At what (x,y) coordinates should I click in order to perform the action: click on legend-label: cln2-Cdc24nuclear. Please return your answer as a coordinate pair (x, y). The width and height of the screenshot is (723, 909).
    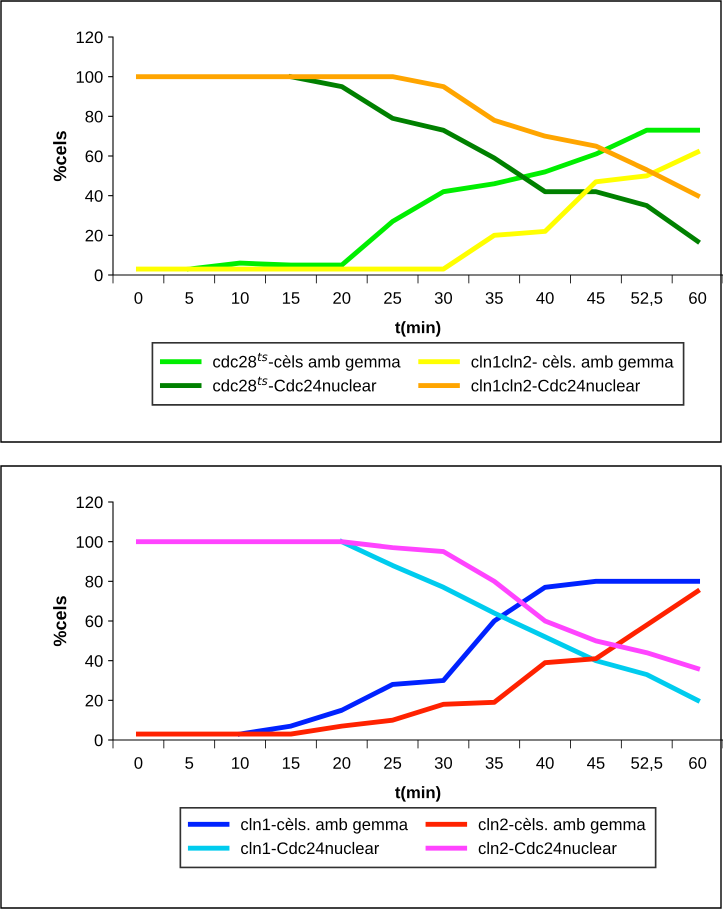
    Looking at the image, I should click on (547, 848).